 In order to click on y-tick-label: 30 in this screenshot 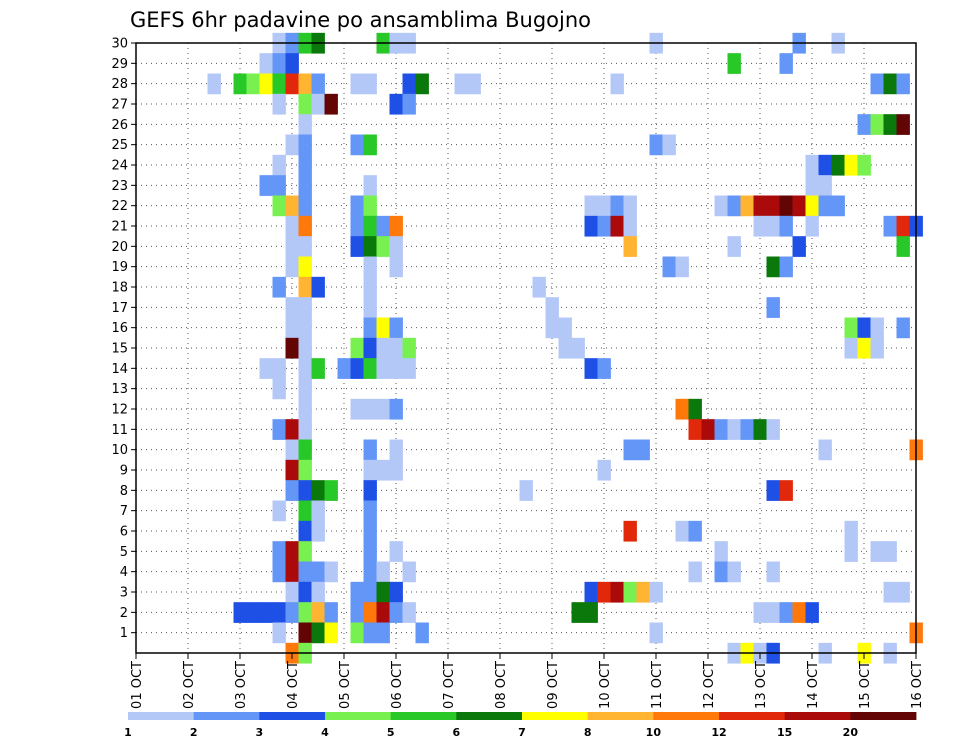, I will do `click(119, 44)`.